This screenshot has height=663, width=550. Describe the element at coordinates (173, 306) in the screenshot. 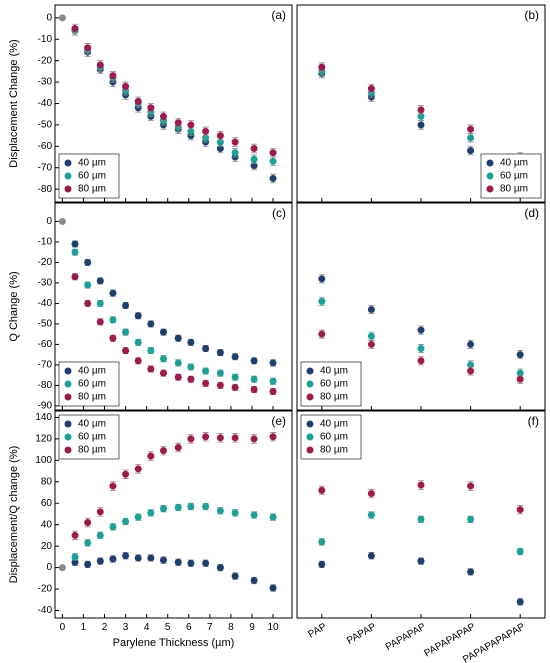

I see `panel-frame` at that location.